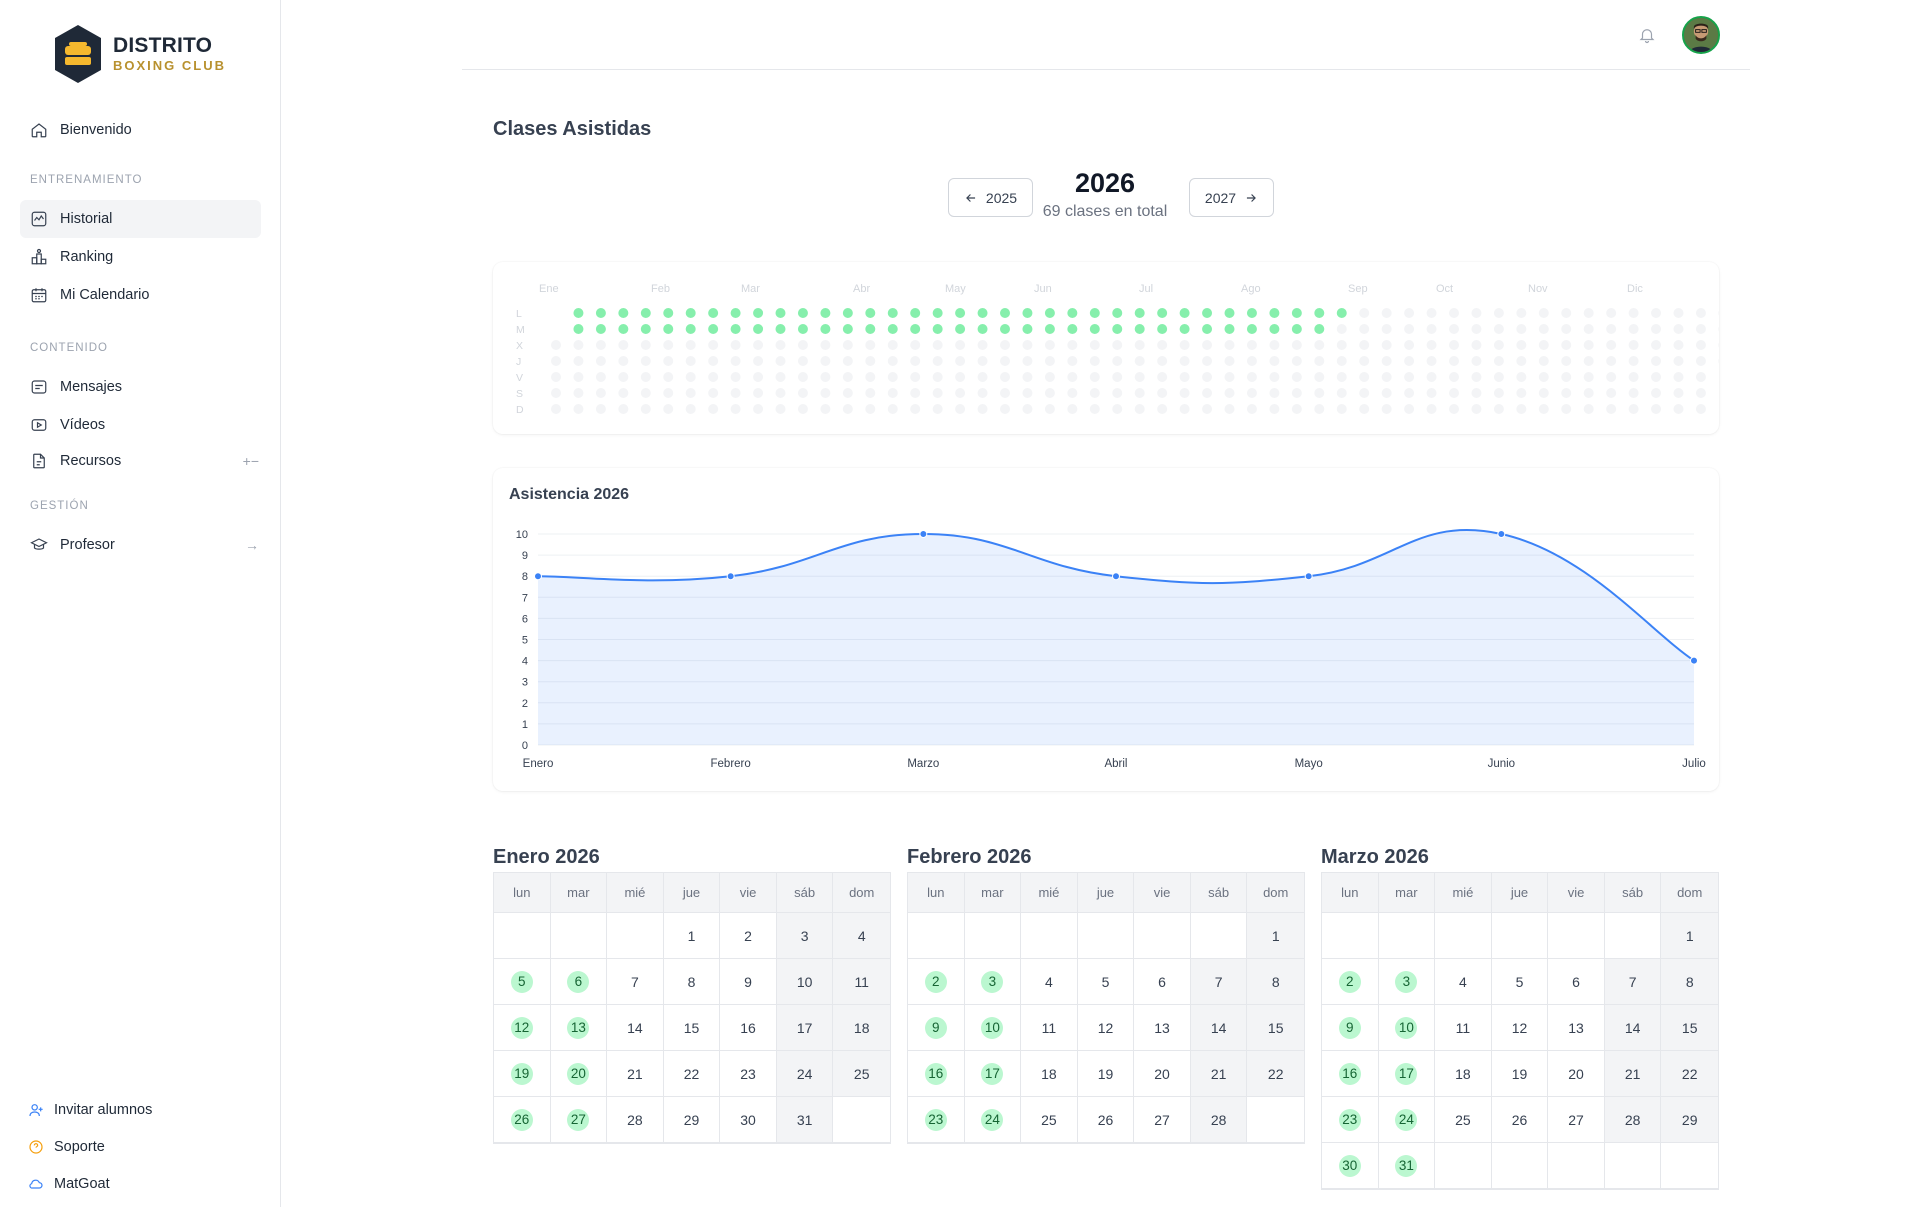 The width and height of the screenshot is (1920, 1207). What do you see at coordinates (1049, 1028) in the screenshot?
I see `calendar-day: 11` at bounding box center [1049, 1028].